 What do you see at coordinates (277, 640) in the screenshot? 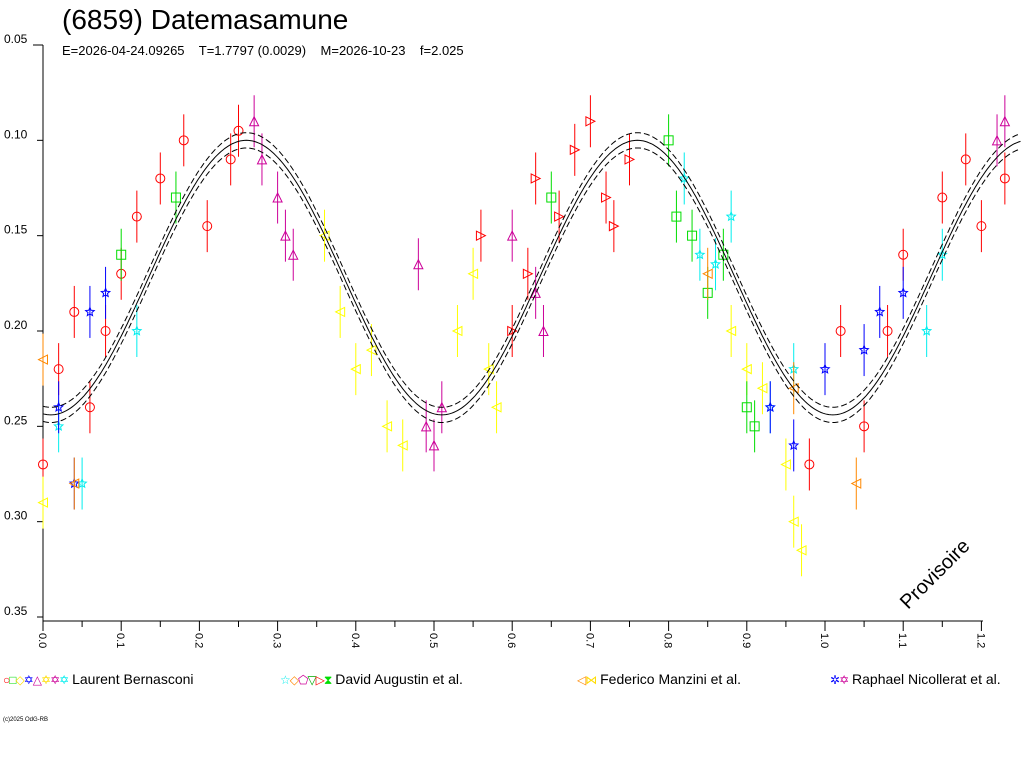
I see `x-tick-label: 0.3` at bounding box center [277, 640].